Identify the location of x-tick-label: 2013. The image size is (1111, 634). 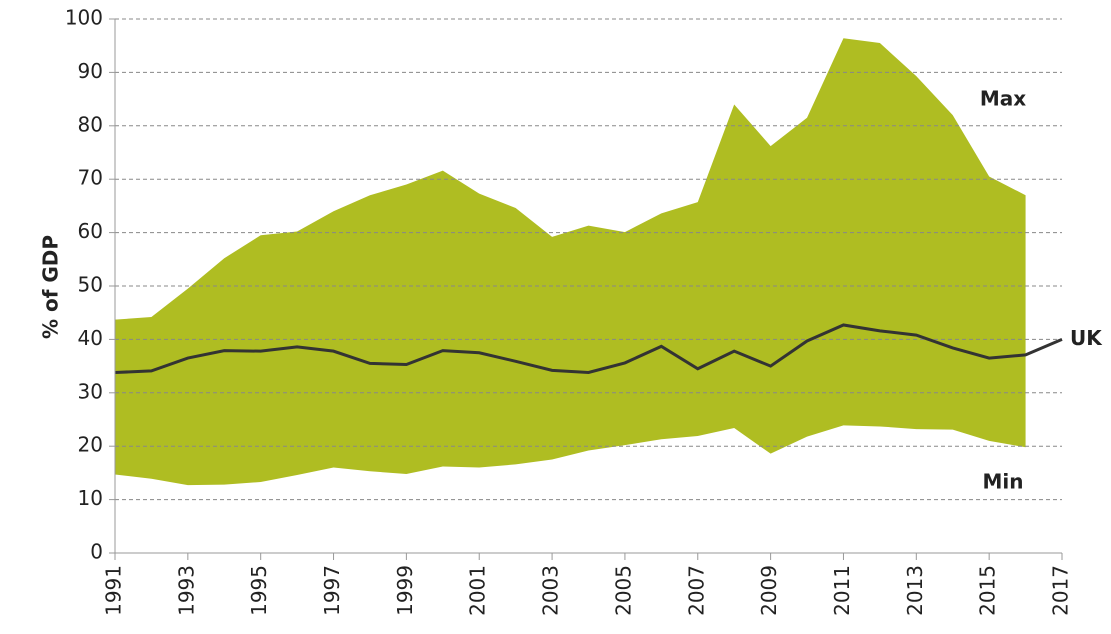
(915, 590).